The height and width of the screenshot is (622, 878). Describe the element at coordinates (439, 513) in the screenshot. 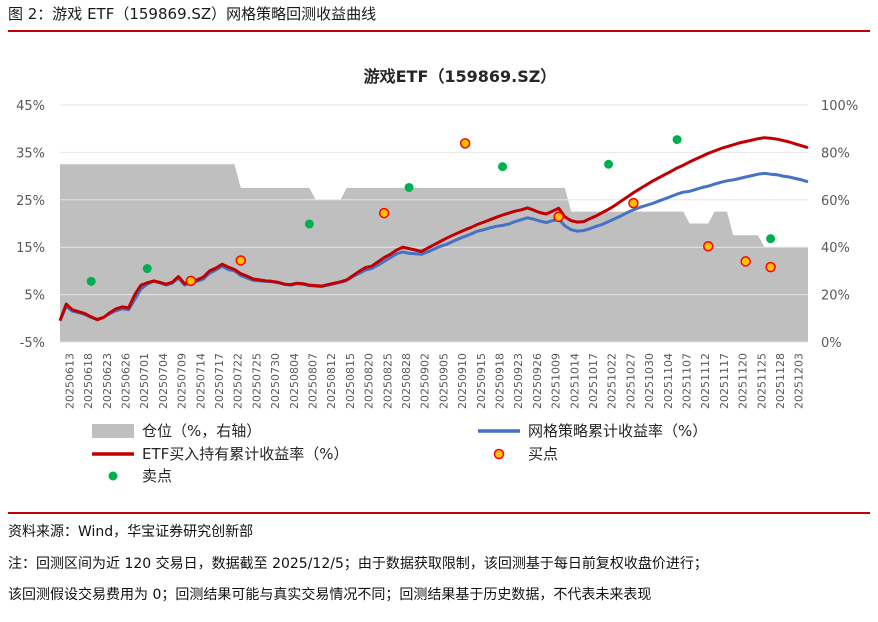

I see `source-rule` at that location.